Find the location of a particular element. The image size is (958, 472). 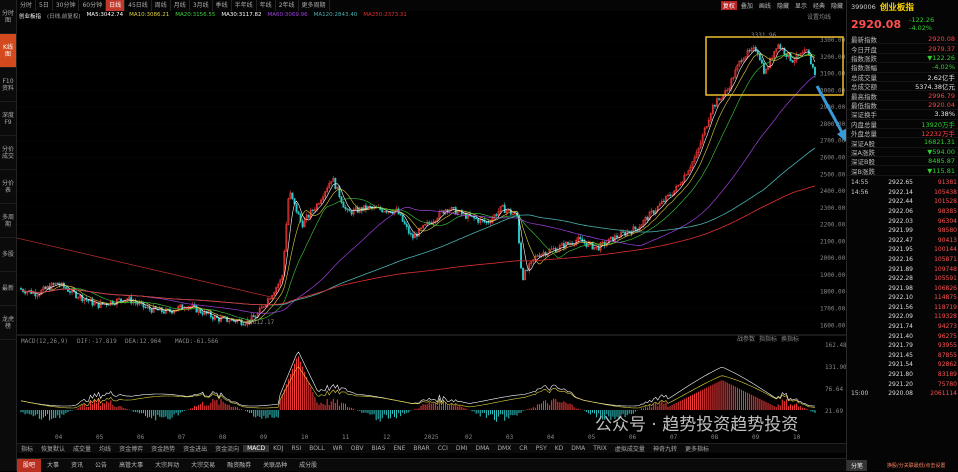

settings-label: 设置均线 is located at coordinates (819, 17).